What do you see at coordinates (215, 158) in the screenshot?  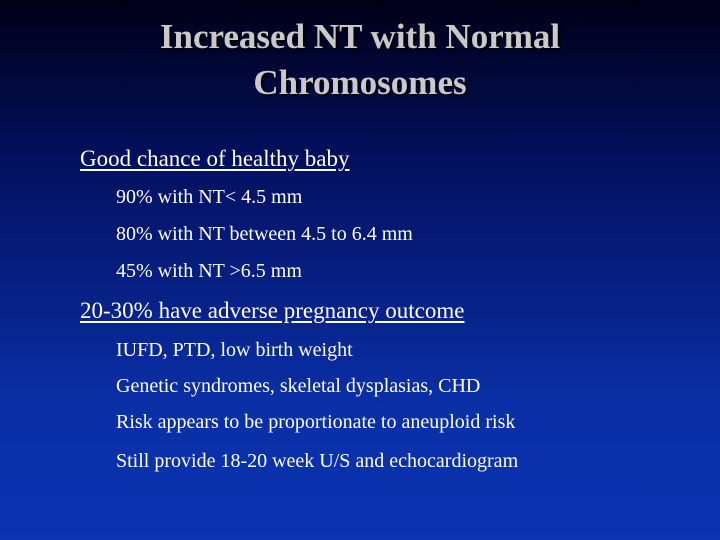 I see `section-heading-healthy-baby: Good chance of healthy baby` at bounding box center [215, 158].